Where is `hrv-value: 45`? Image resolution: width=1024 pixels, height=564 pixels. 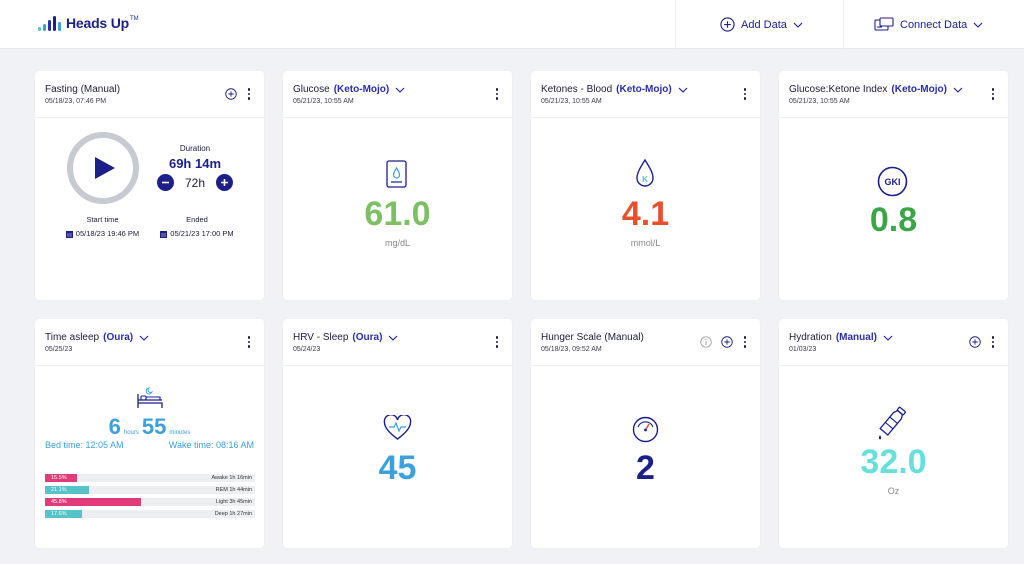 hrv-value: 45 is located at coordinates (397, 468).